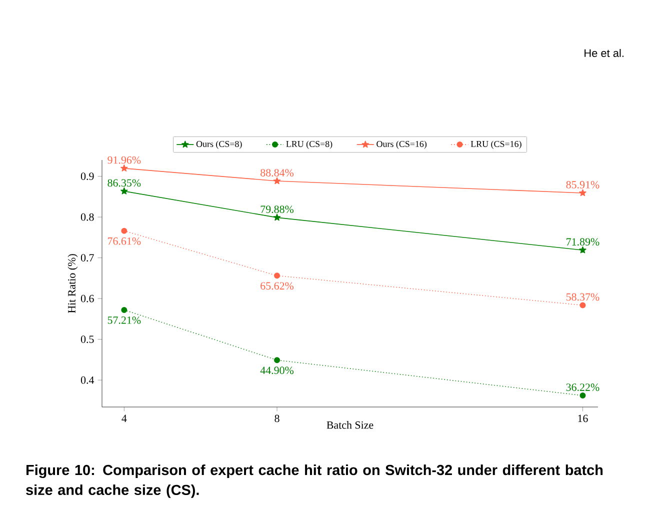  I want to click on y-tick-label: 0.8, so click(87, 217).